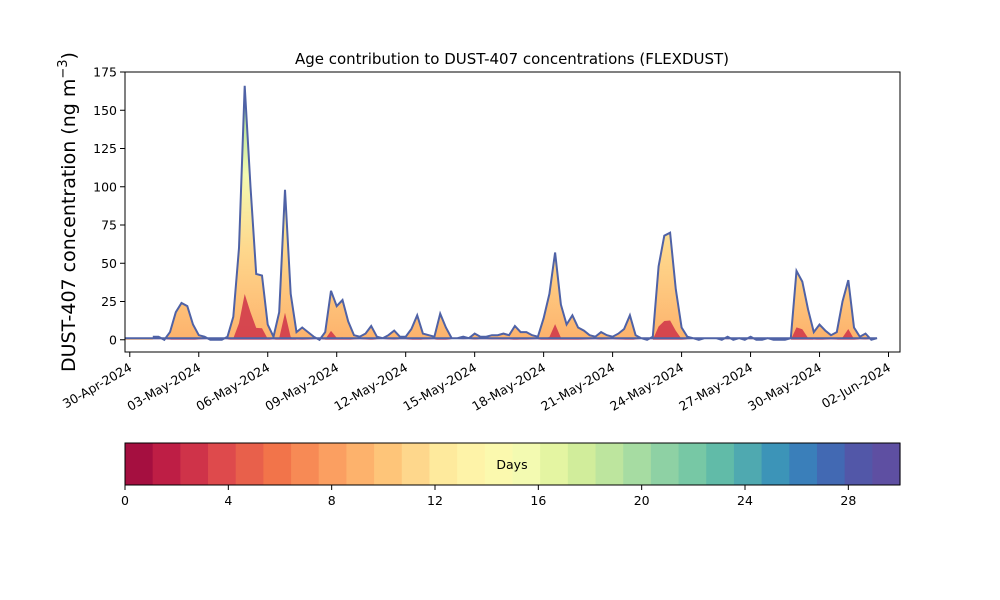  Describe the element at coordinates (105, 186) in the screenshot. I see `y-tick-label: 100` at that location.